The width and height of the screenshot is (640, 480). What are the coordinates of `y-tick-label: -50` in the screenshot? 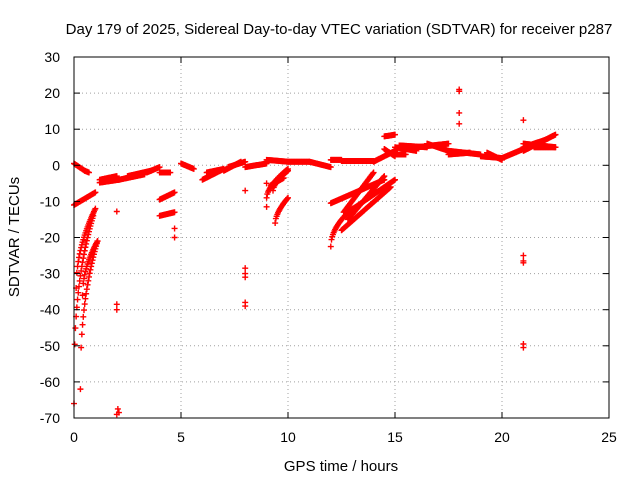 It's located at (50, 346).